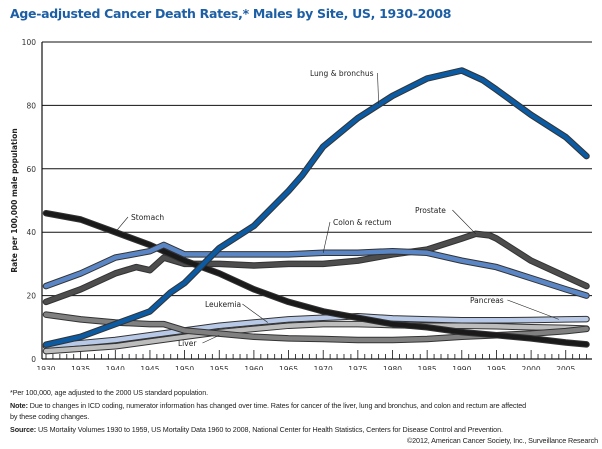 This screenshot has width=602, height=449. Describe the element at coordinates (531, 367) in the screenshot. I see `x-tick-label: 2000` at that location.